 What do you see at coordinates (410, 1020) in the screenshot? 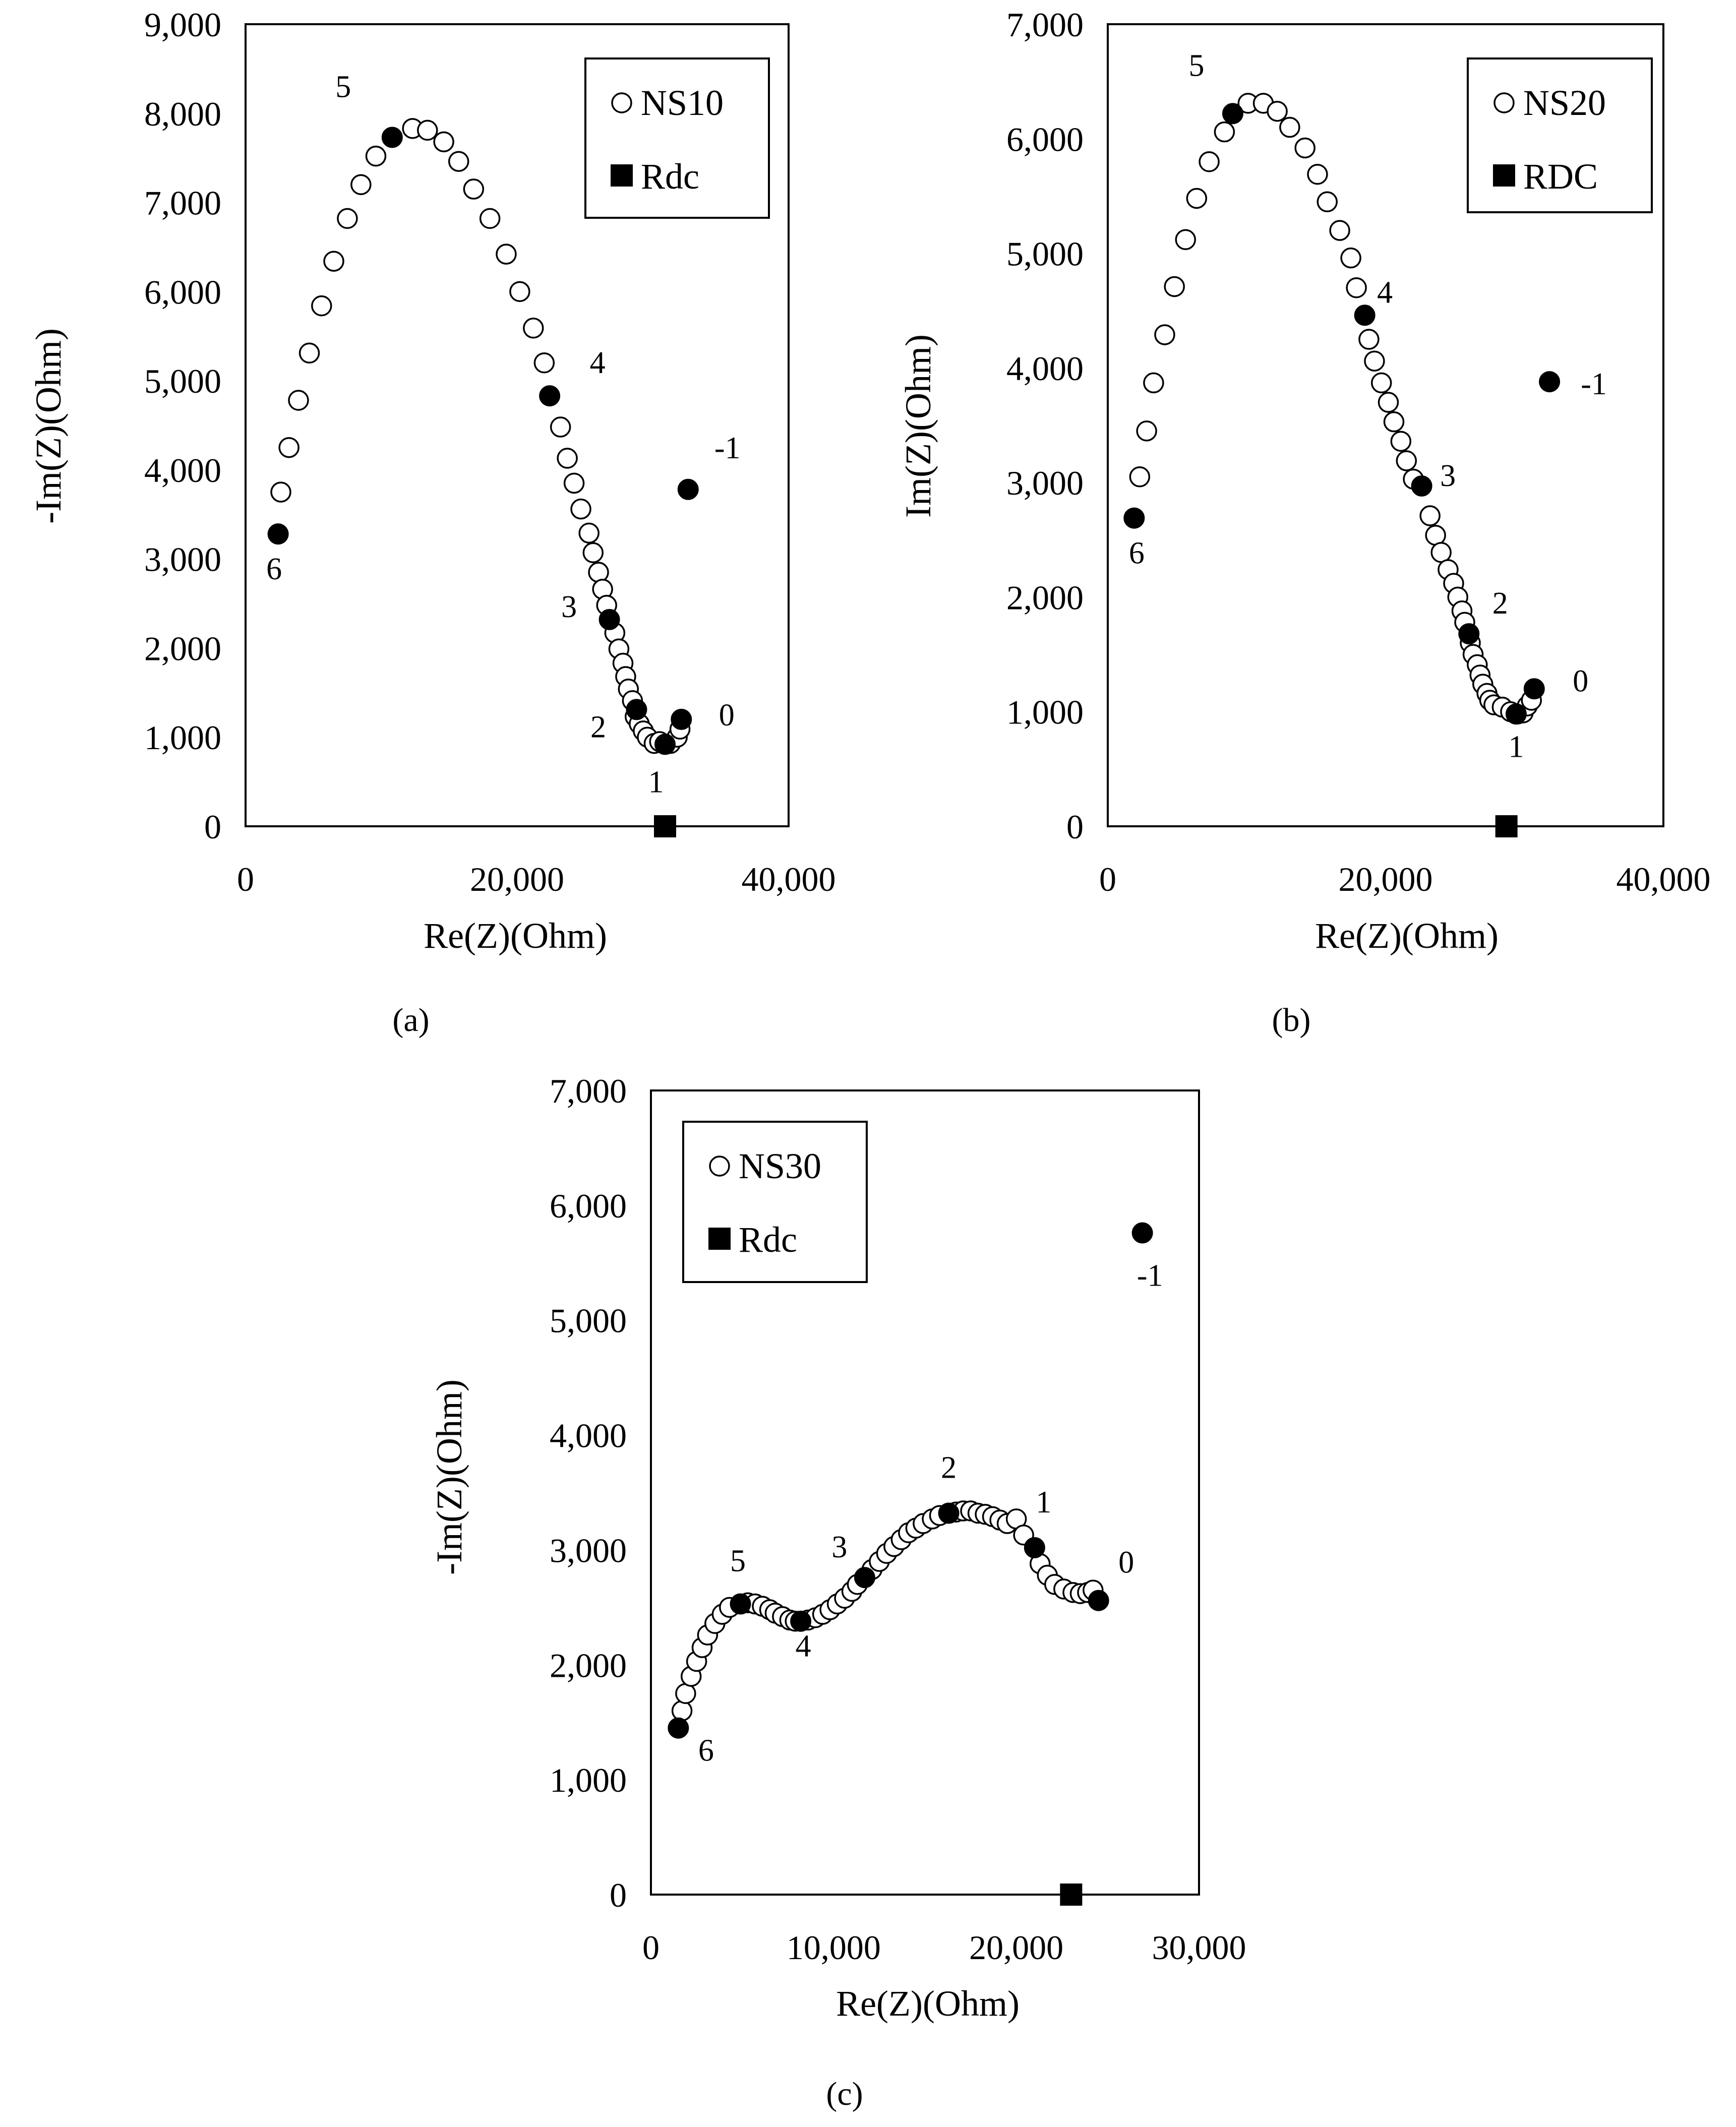
I see `panel-caption: (a)` at bounding box center [410, 1020].